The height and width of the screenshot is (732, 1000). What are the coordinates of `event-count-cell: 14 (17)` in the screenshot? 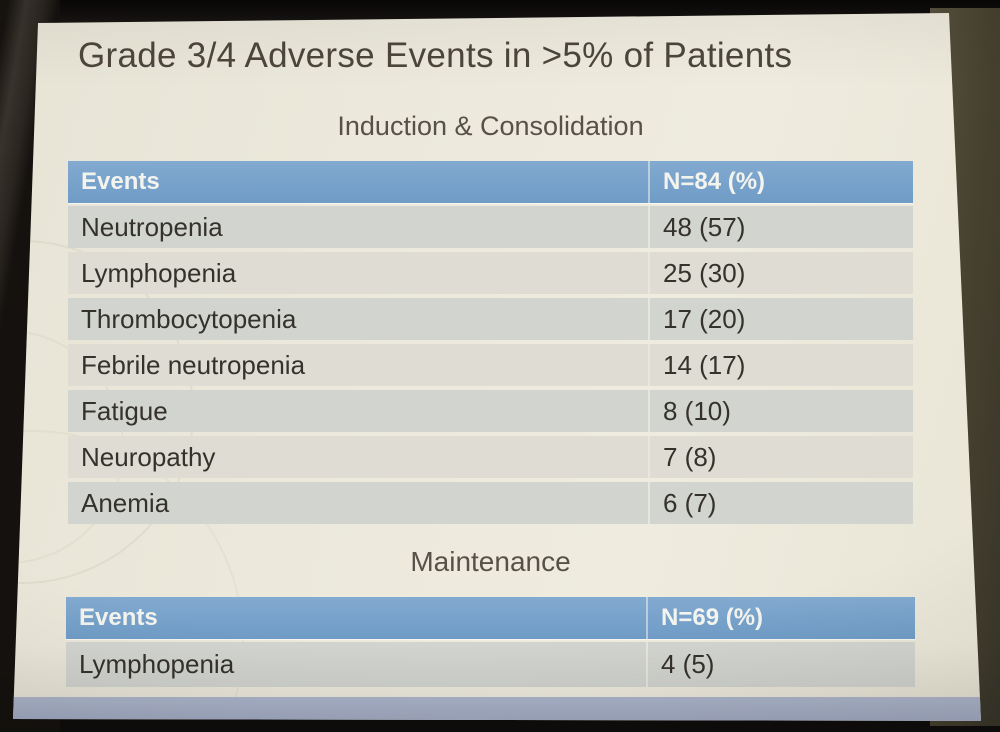 It's located at (780, 365).